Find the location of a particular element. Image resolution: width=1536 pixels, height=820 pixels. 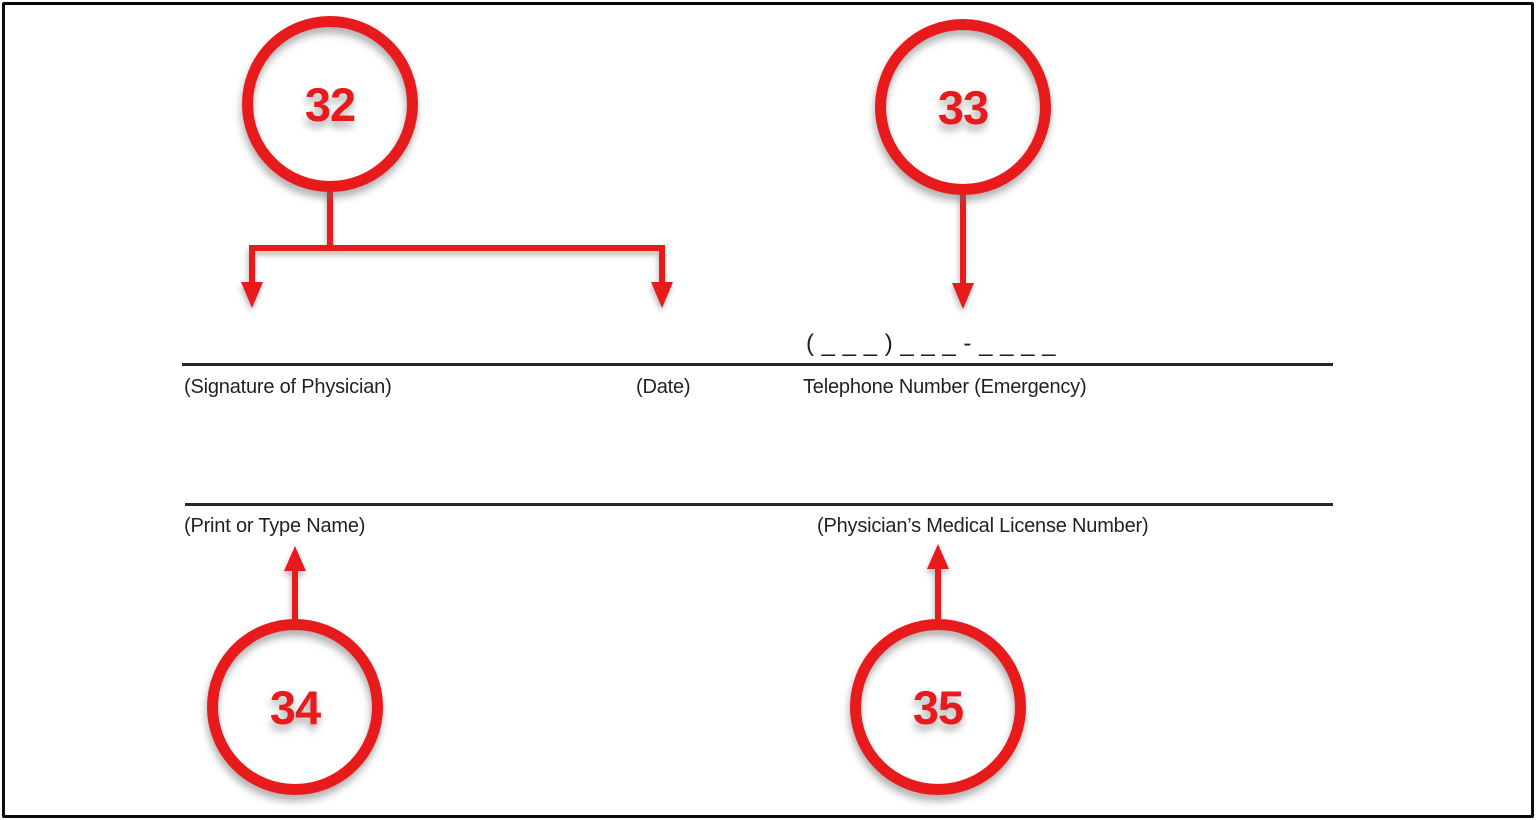

callout-number: 34 is located at coordinates (295, 707).